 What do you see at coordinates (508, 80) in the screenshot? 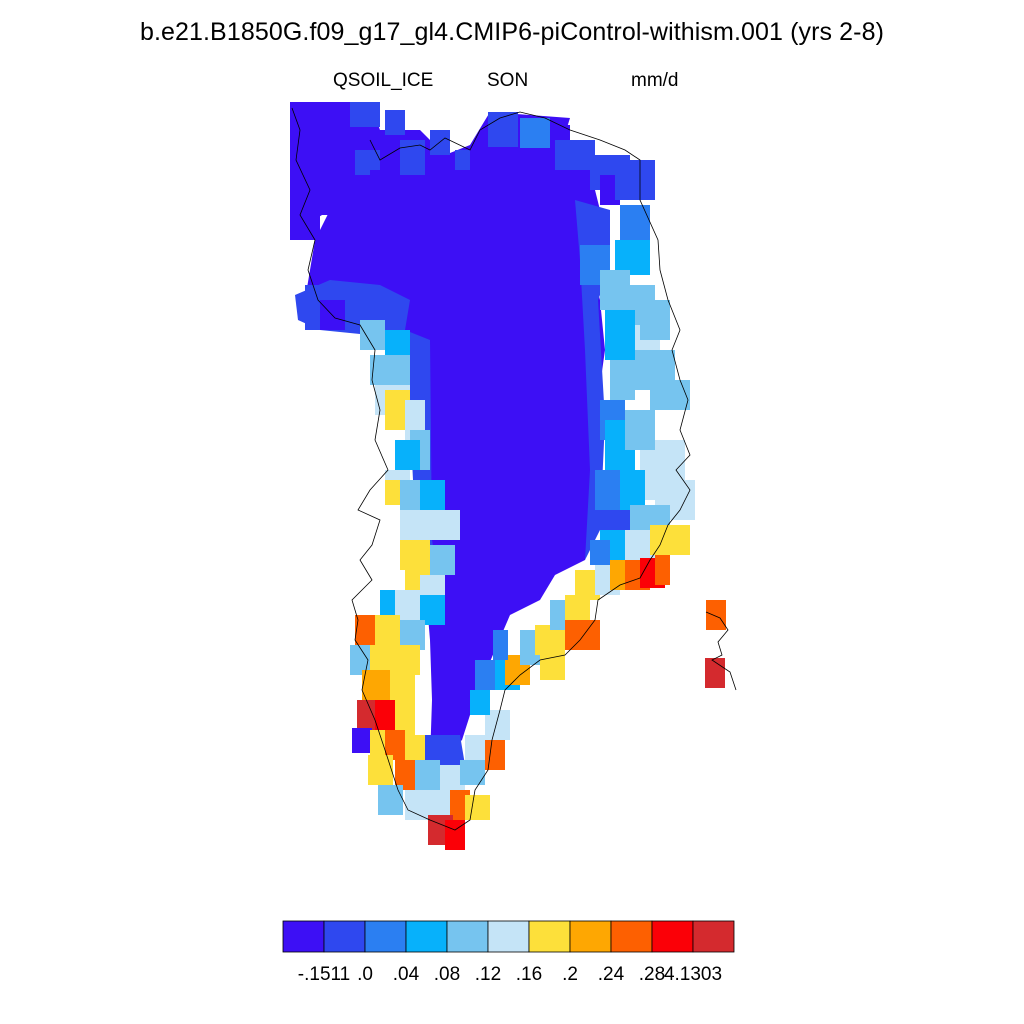
I see `season-label: SON` at bounding box center [508, 80].